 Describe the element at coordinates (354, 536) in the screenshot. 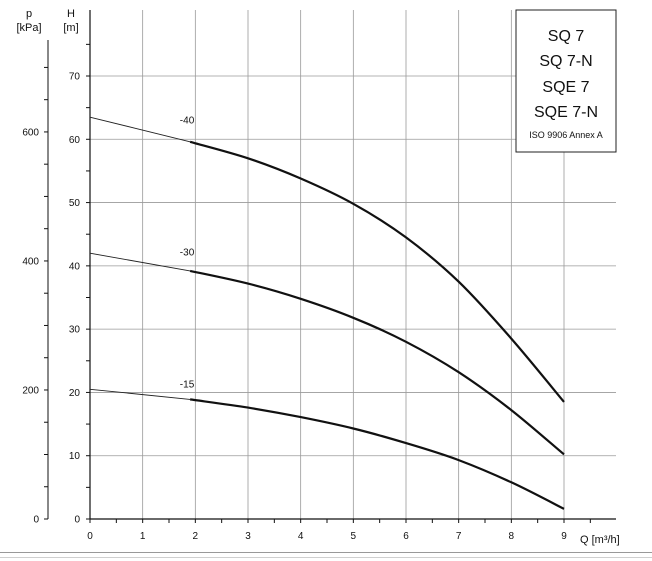

I see `x-tick-label: 5` at that location.